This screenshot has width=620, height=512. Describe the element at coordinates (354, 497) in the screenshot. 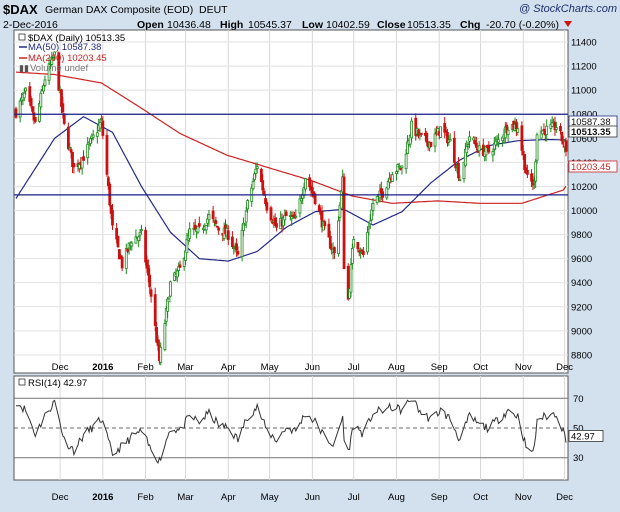

I see `rsi-x-tick-label: Jul` at that location.